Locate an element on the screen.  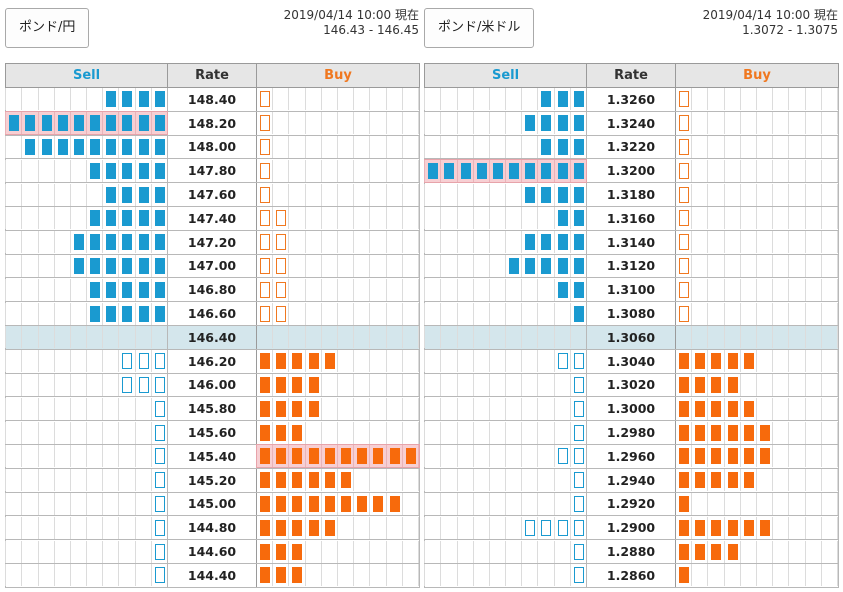
order-row: 1.2920 is located at coordinates (631, 504).